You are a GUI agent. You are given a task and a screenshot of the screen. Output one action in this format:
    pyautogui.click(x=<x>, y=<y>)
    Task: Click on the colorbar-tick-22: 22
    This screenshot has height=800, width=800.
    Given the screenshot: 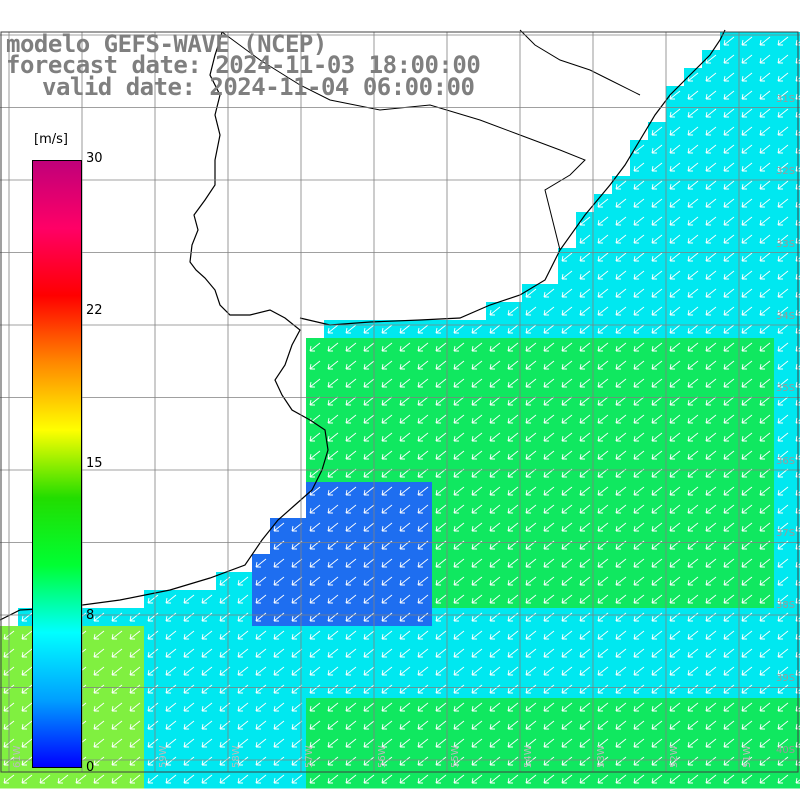 What is the action you would take?
    pyautogui.click(x=94, y=310)
    